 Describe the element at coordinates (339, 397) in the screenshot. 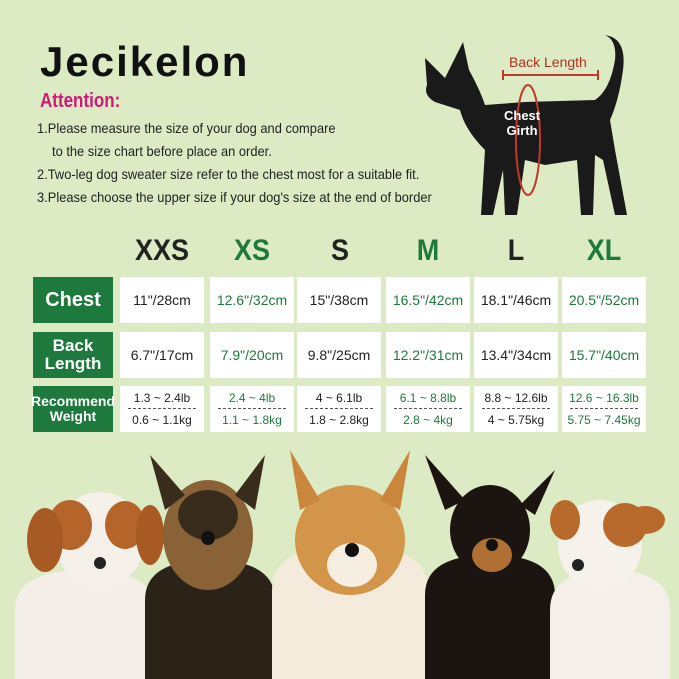

I see `weight-lb: 4 ~ 6.1lb` at that location.